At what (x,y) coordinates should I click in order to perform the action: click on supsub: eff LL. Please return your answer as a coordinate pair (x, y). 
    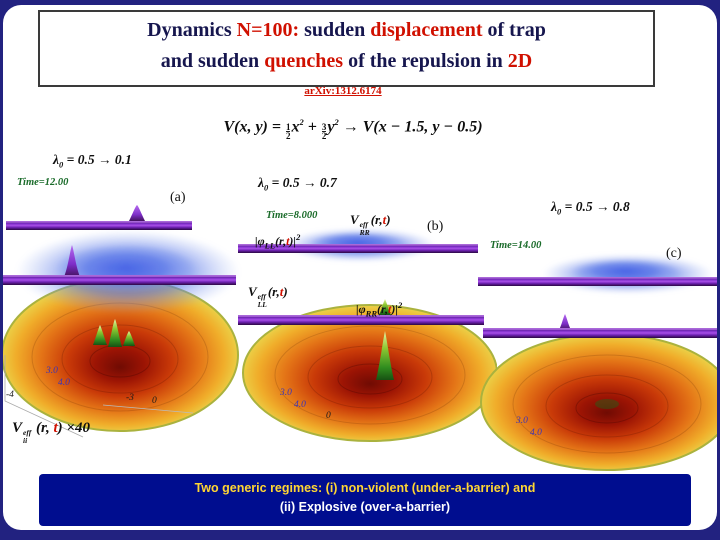
    Looking at the image, I should click on (262, 300).